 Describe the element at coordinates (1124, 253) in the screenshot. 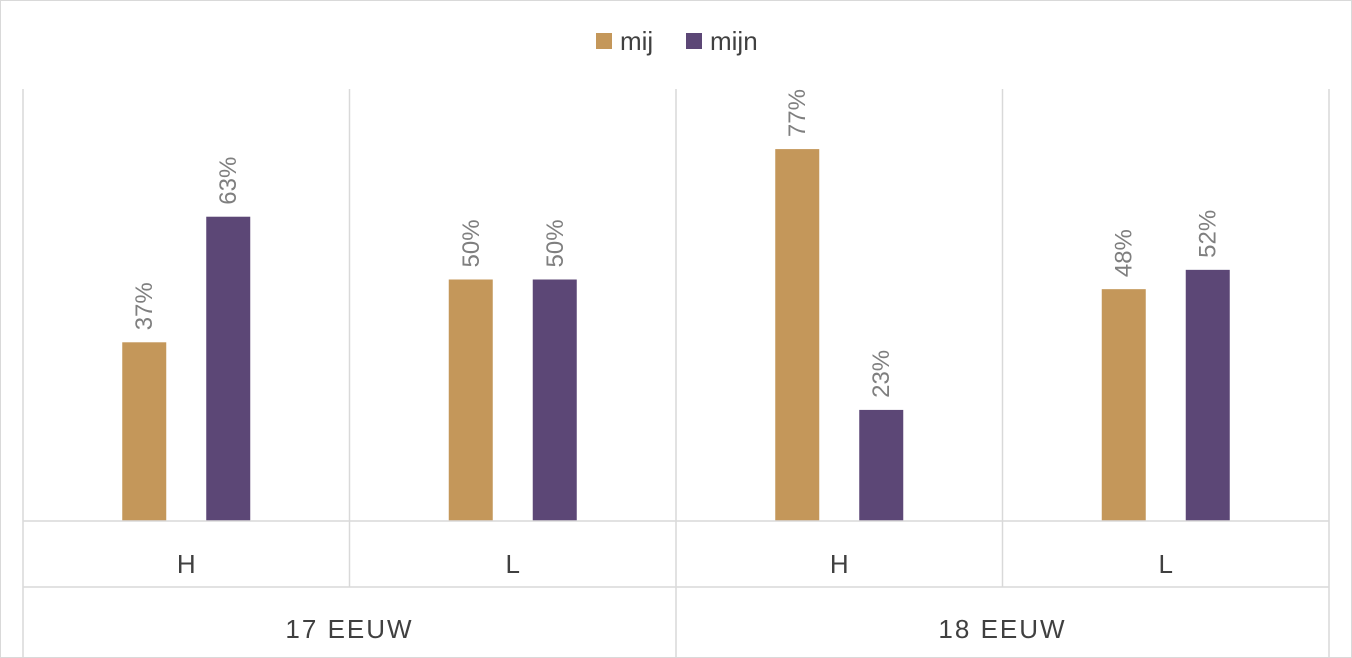

I see `data-label-mij-4: 48%` at that location.